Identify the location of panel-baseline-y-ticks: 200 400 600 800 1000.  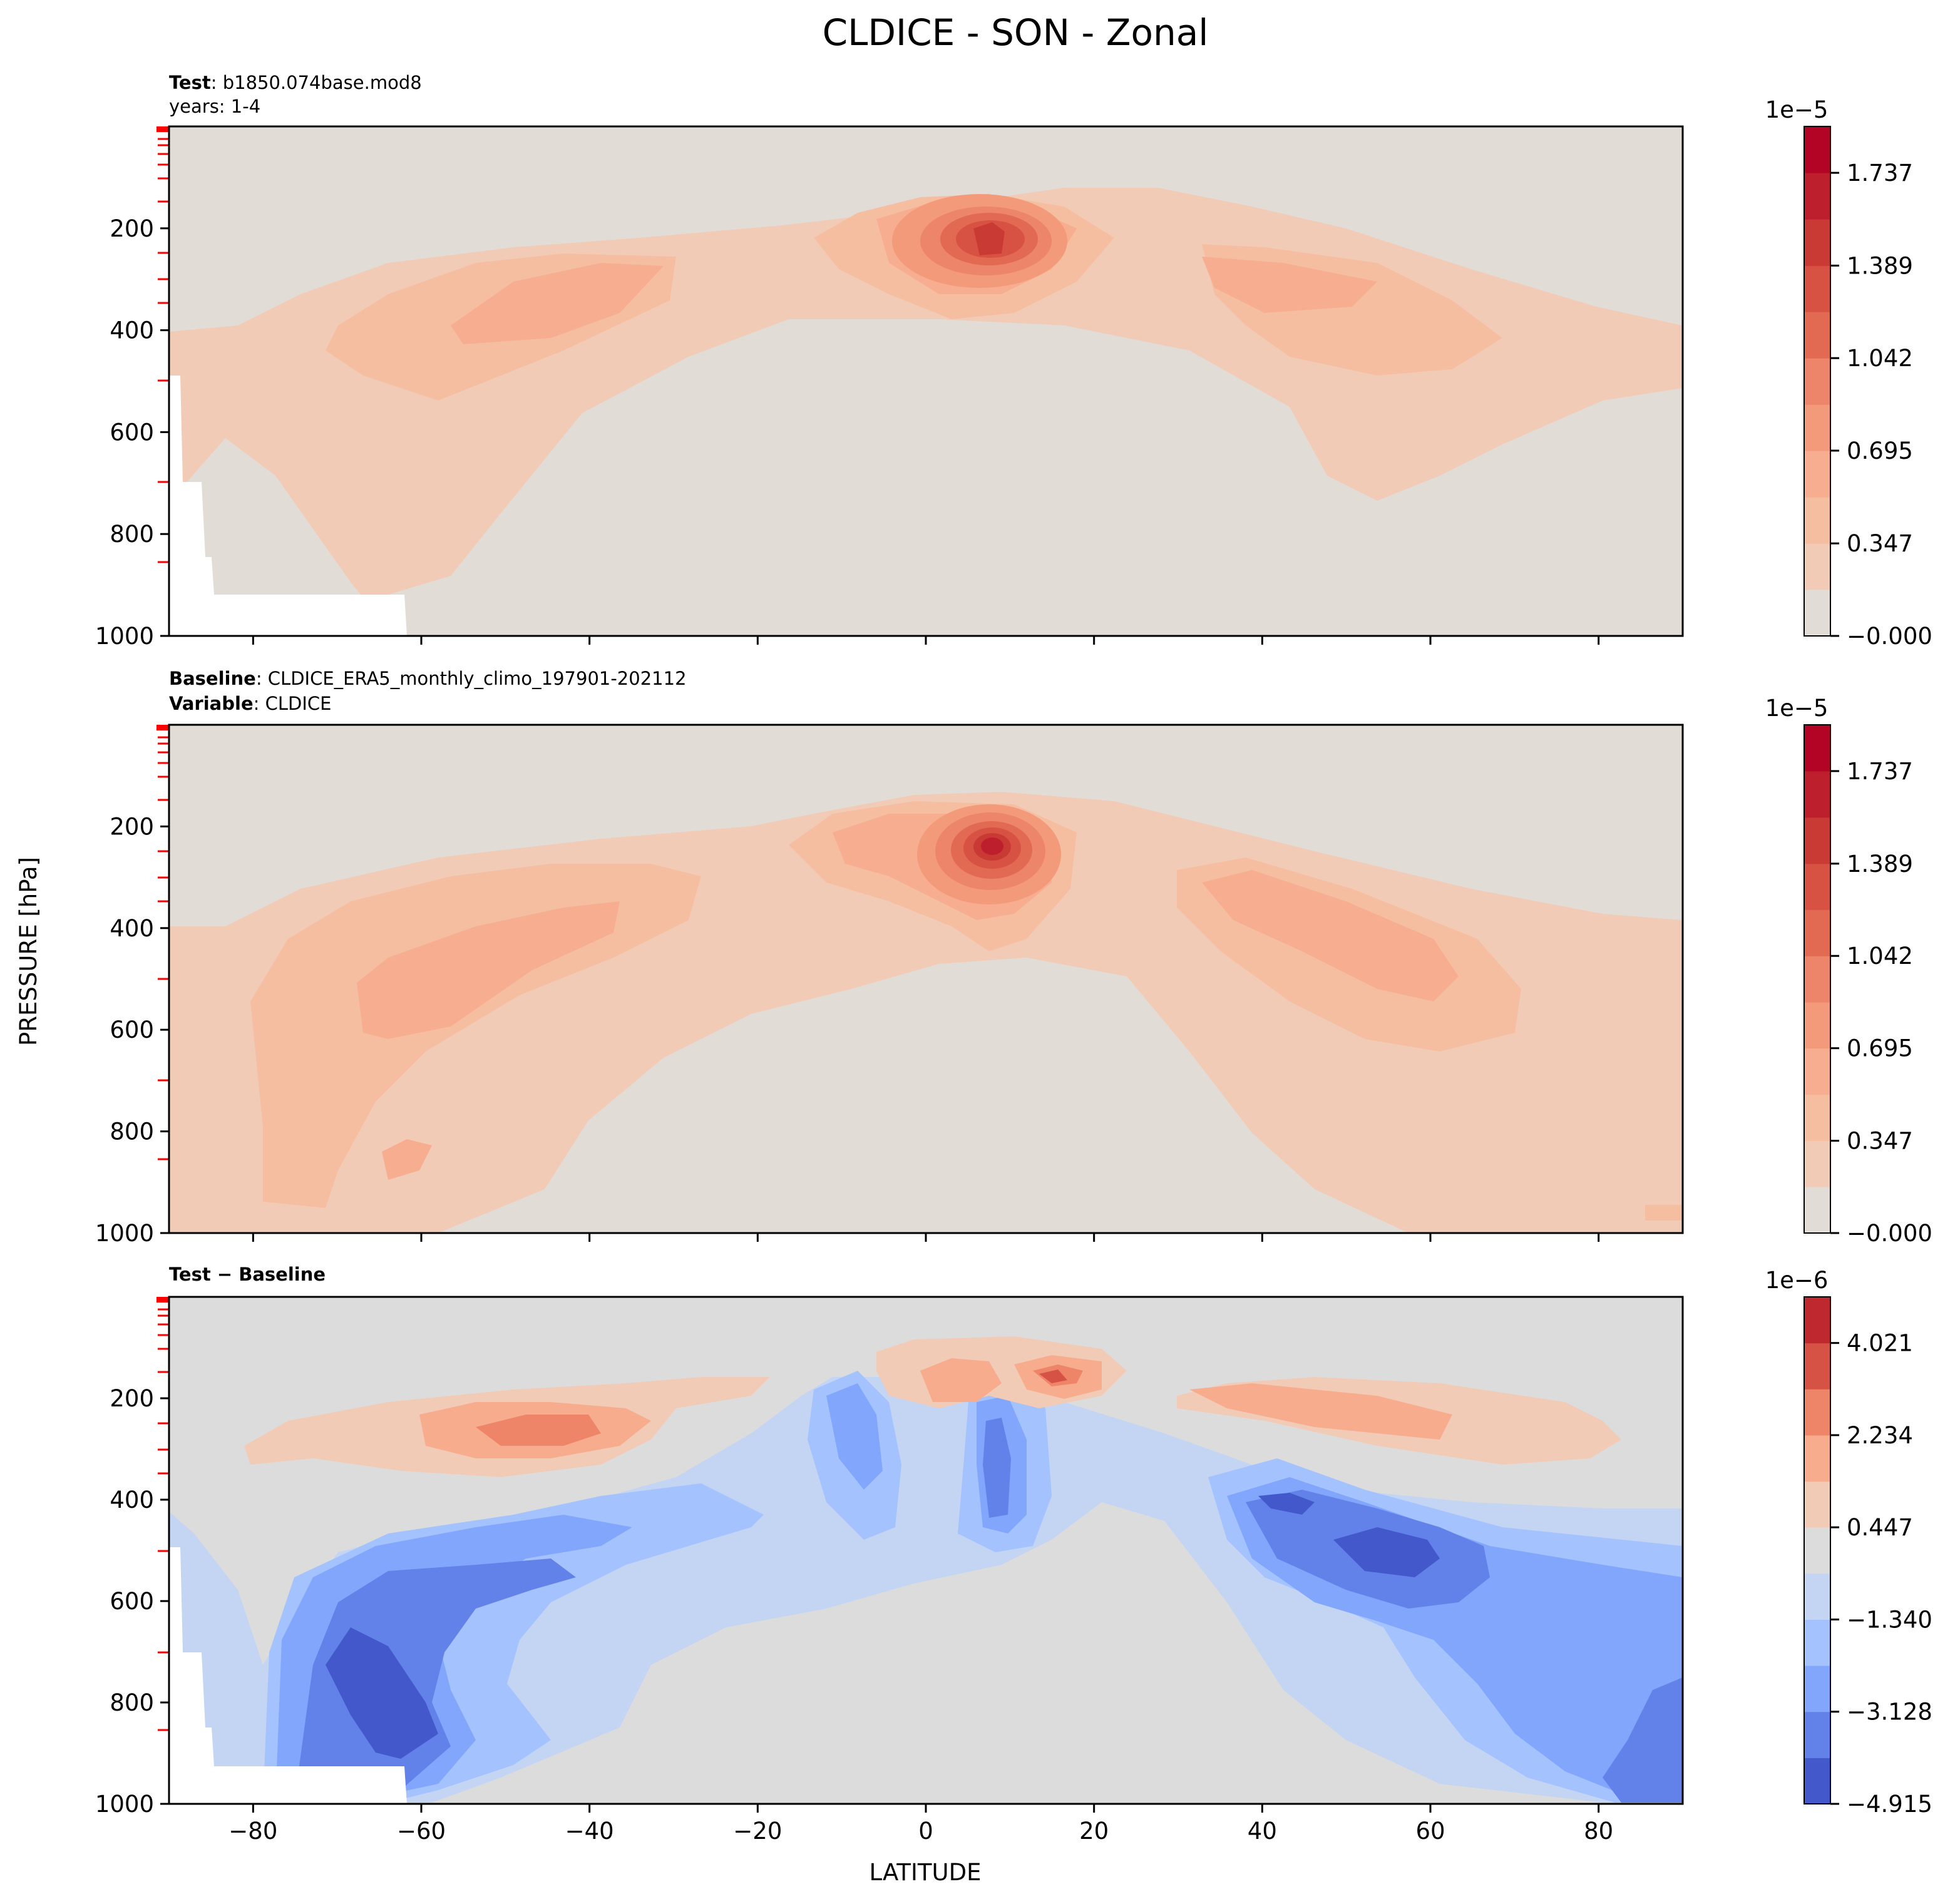
(132, 1030).